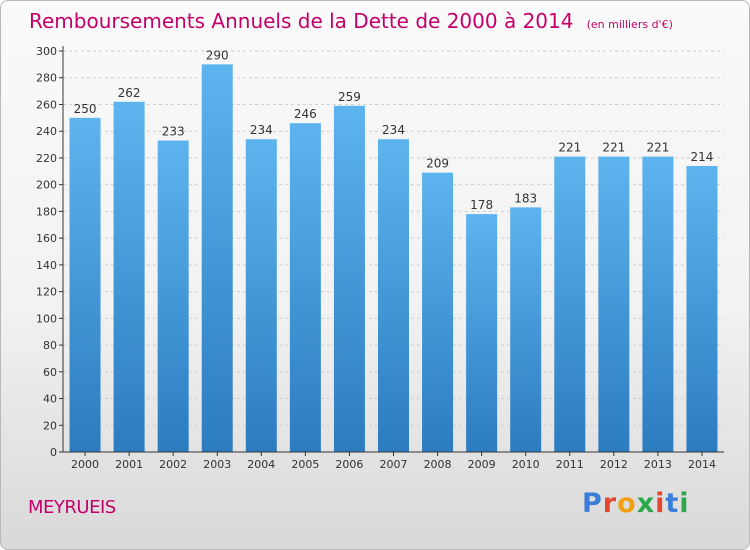  I want to click on y-tick-label: 100, so click(46, 318).